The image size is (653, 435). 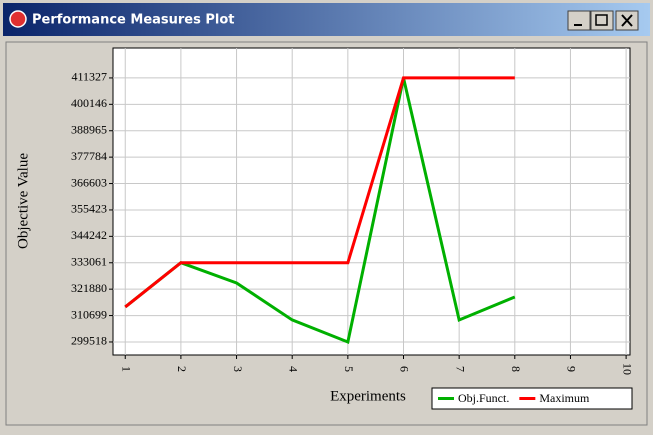 I want to click on window-buttons, so click(x=603, y=20).